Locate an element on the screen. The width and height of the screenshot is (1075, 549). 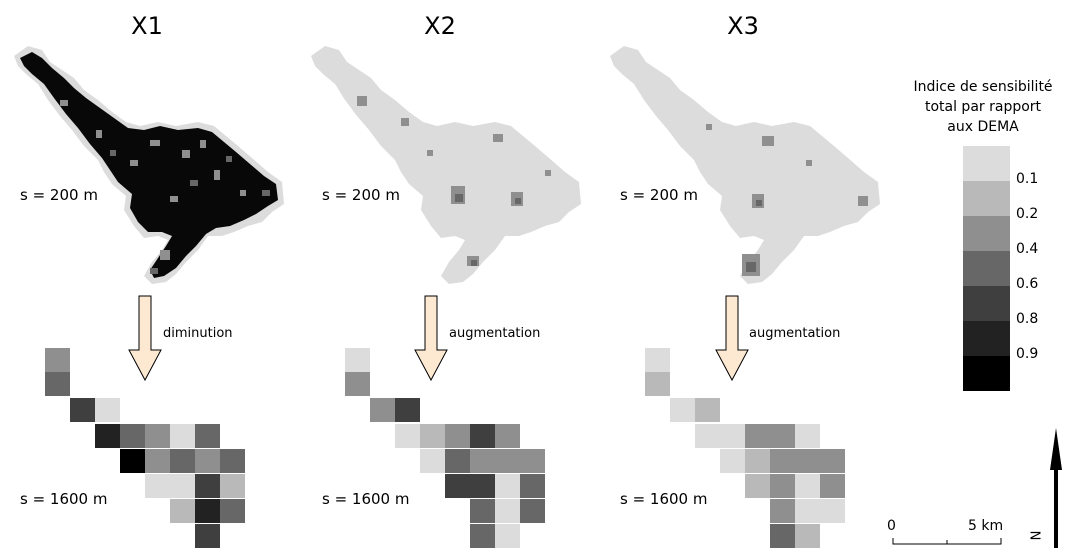
legend-swatches is located at coordinates (986, 268).